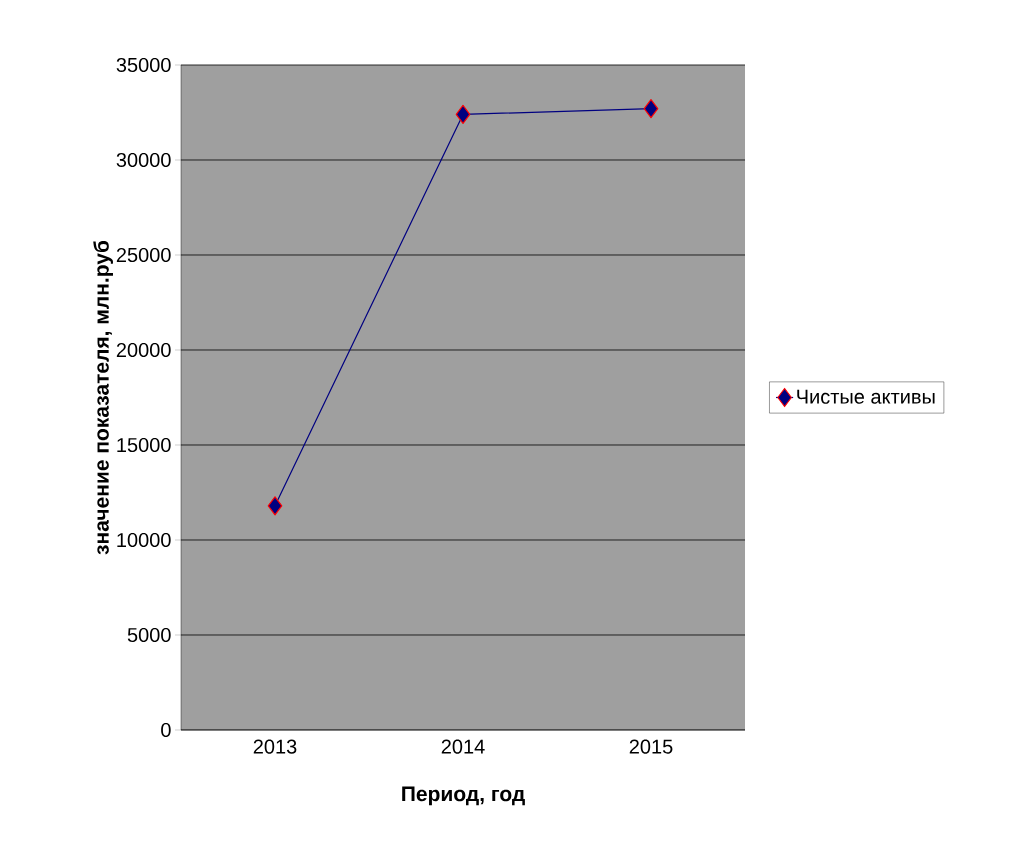 Image resolution: width=1032 pixels, height=861 pixels. Describe the element at coordinates (143, 160) in the screenshot. I see `y-tick-label: 30000` at that location.